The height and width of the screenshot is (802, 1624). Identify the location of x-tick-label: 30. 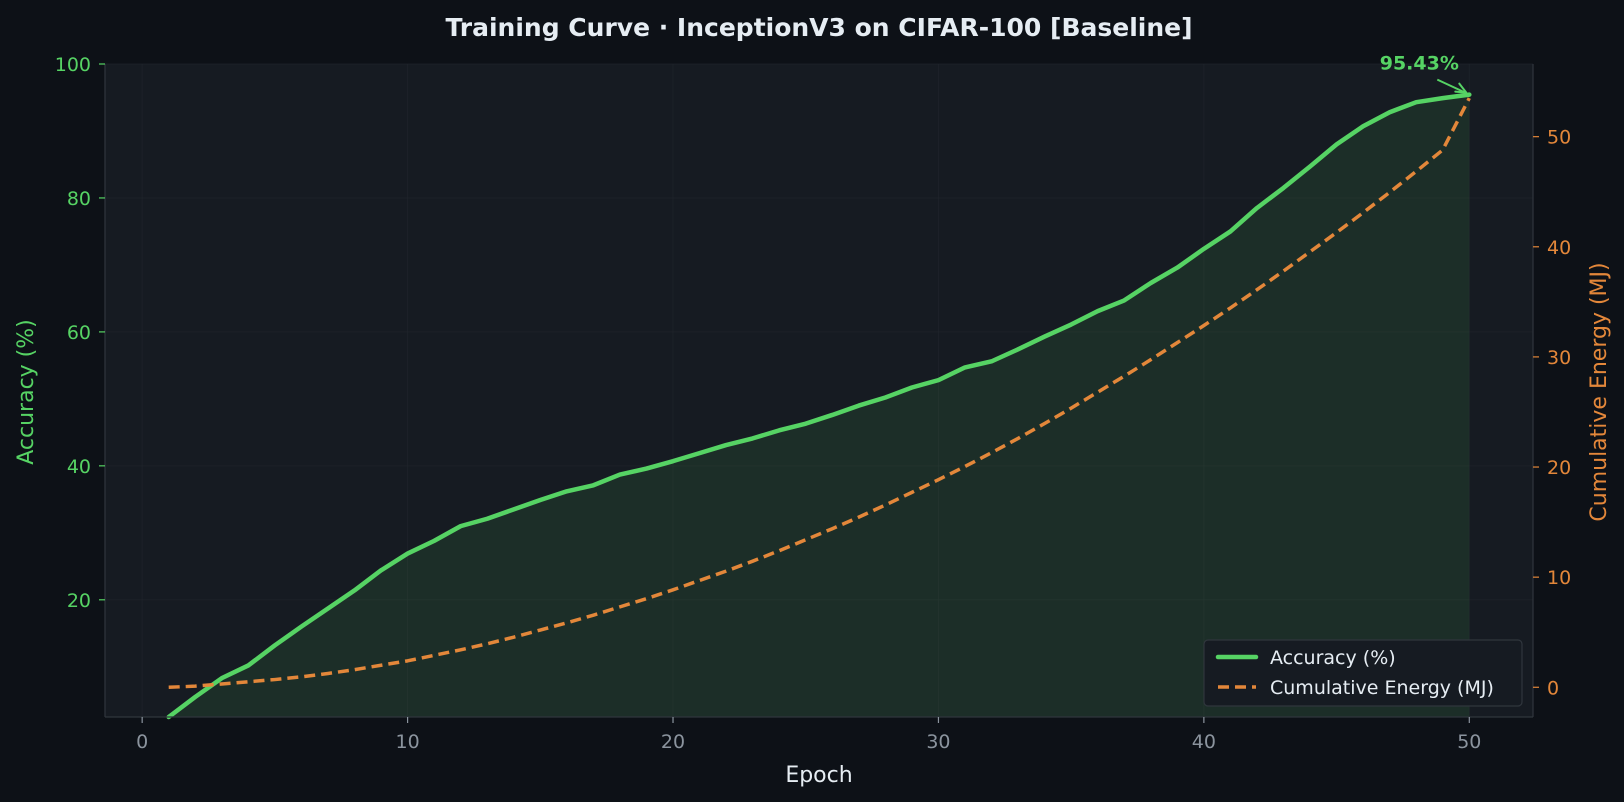
(938, 742).